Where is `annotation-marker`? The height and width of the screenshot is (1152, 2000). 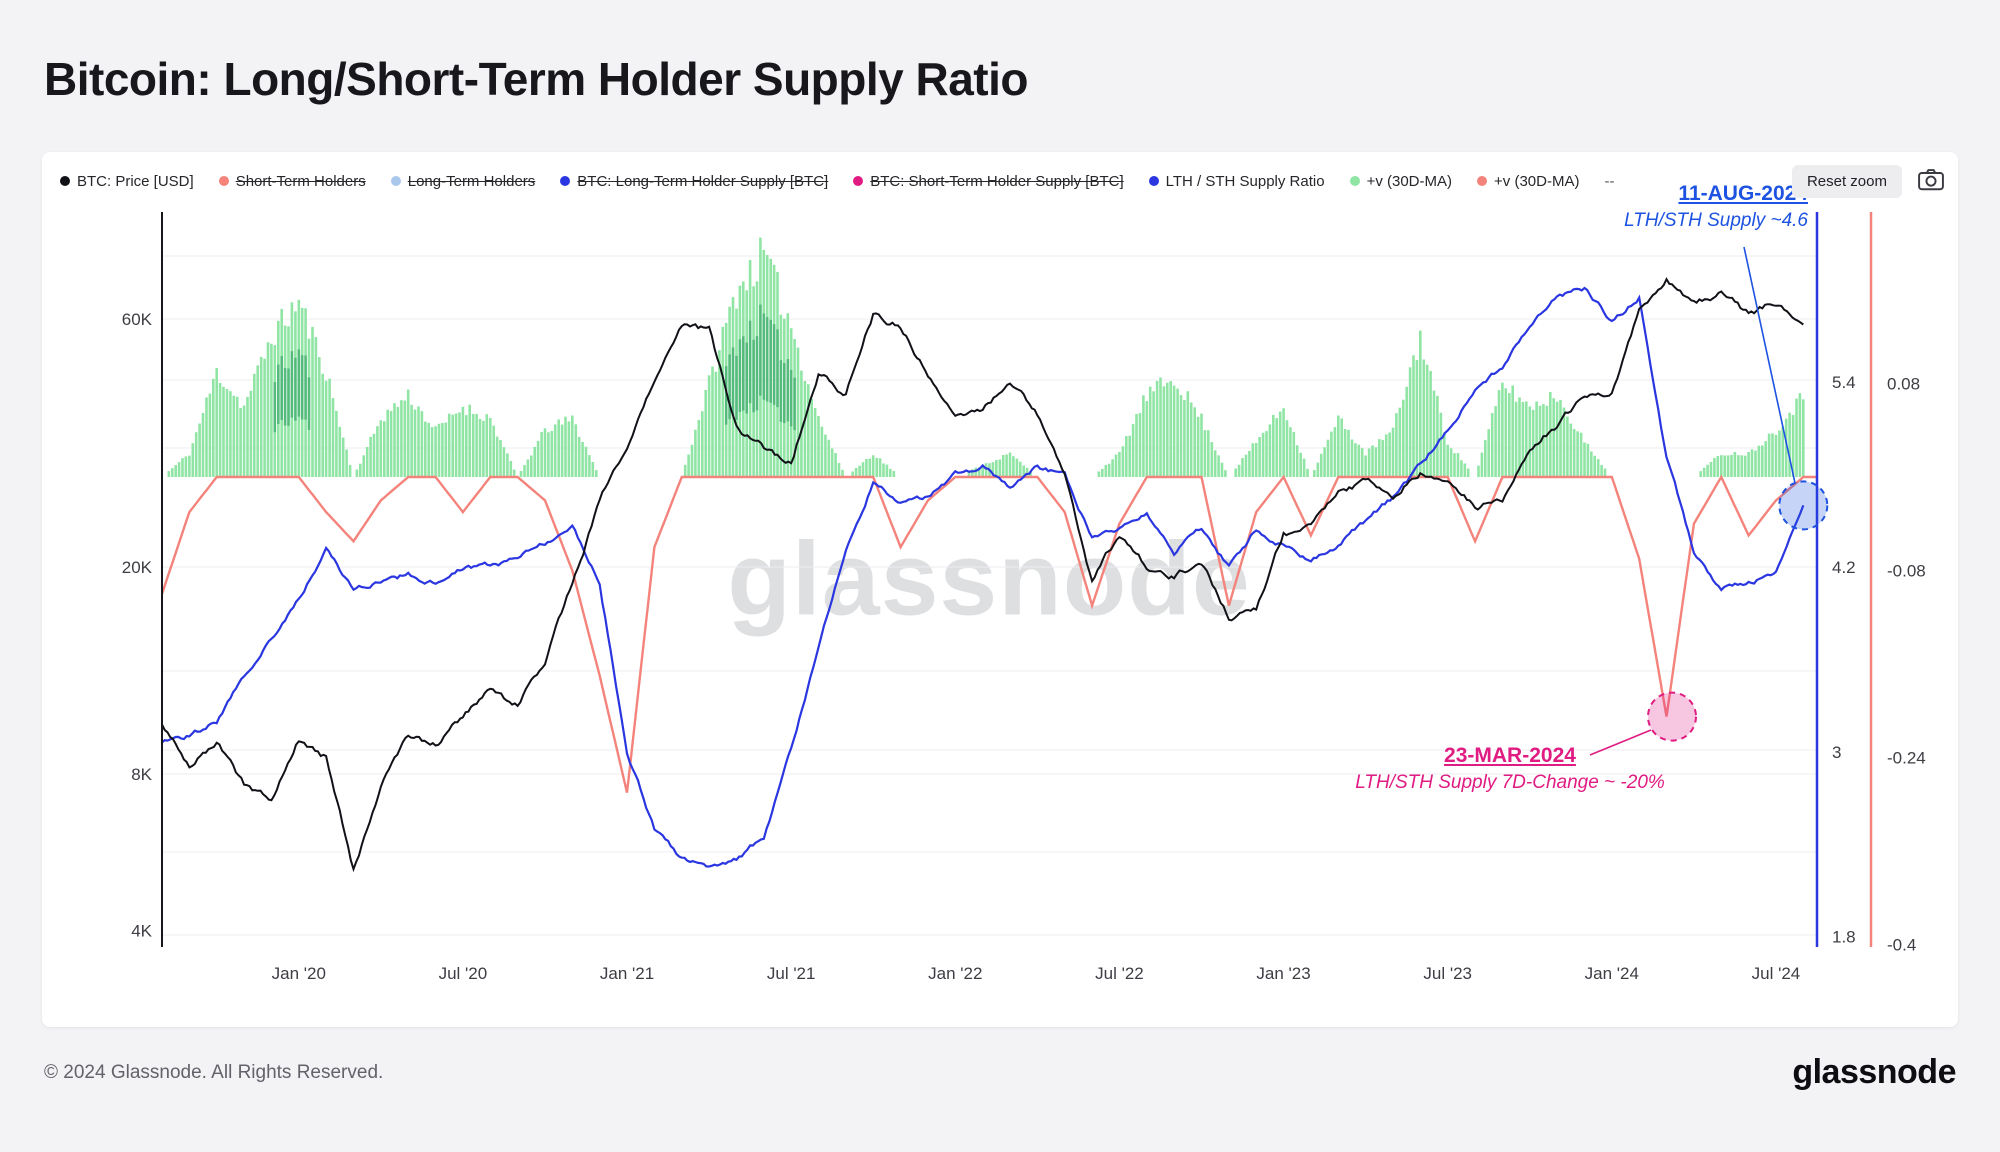
annotation-marker is located at coordinates (1803, 505).